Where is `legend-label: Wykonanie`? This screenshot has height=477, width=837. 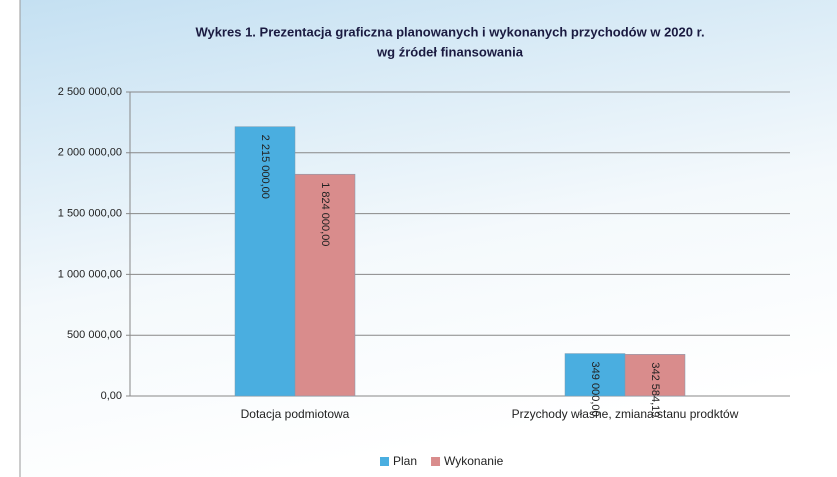
legend-label: Wykonanie is located at coordinates (474, 461).